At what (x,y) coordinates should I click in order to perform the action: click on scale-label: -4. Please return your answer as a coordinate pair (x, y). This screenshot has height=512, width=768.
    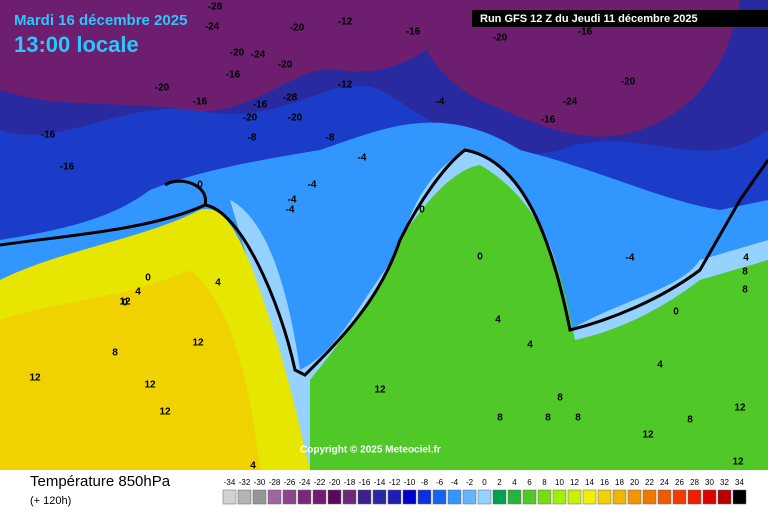
    Looking at the image, I should click on (455, 482).